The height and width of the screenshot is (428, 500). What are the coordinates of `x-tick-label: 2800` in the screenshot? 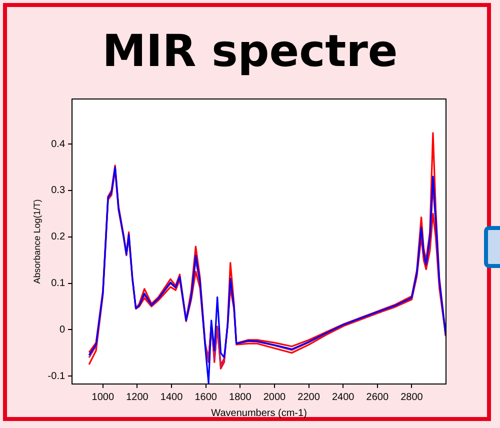 It's located at (412, 397).